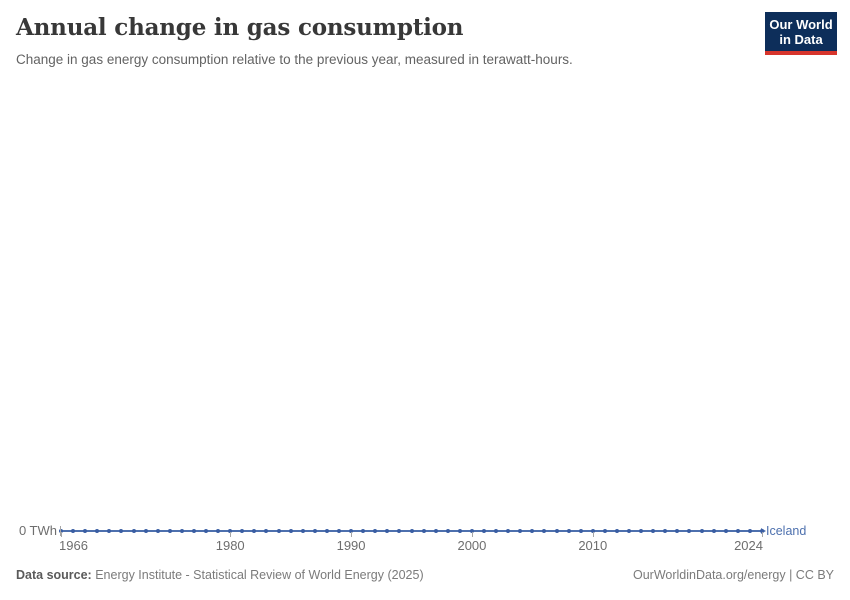 The height and width of the screenshot is (600, 850). Describe the element at coordinates (593, 545) in the screenshot. I see `x-tick-label: 2010` at that location.